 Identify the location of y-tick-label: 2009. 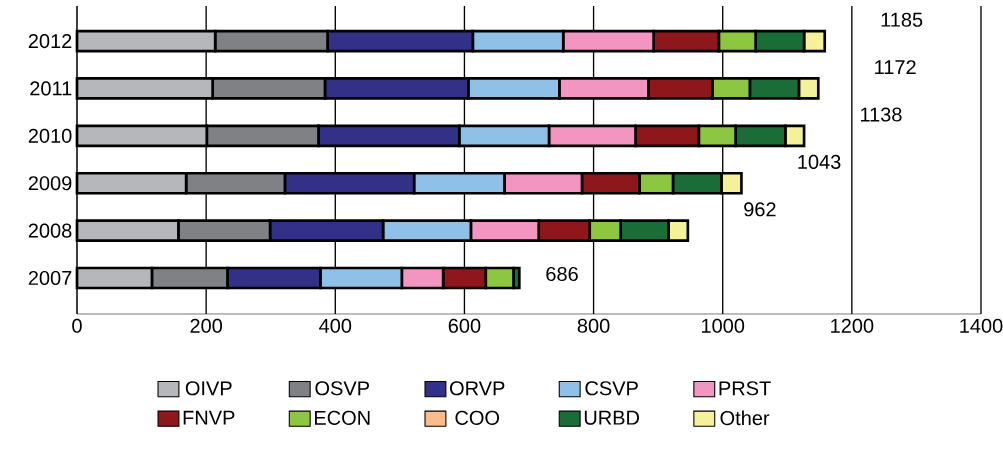
(50, 183).